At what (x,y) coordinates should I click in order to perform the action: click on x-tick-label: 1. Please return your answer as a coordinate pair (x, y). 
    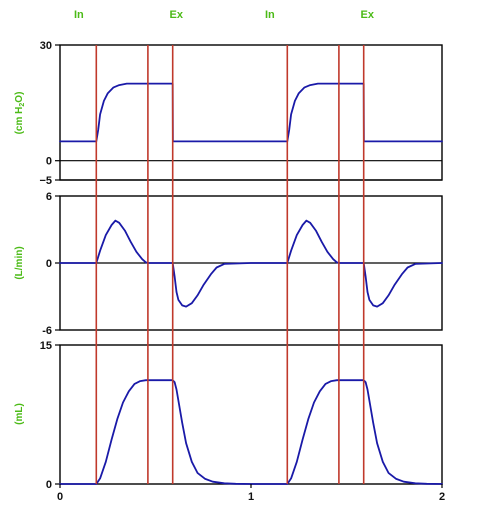
    Looking at the image, I should click on (251, 497).